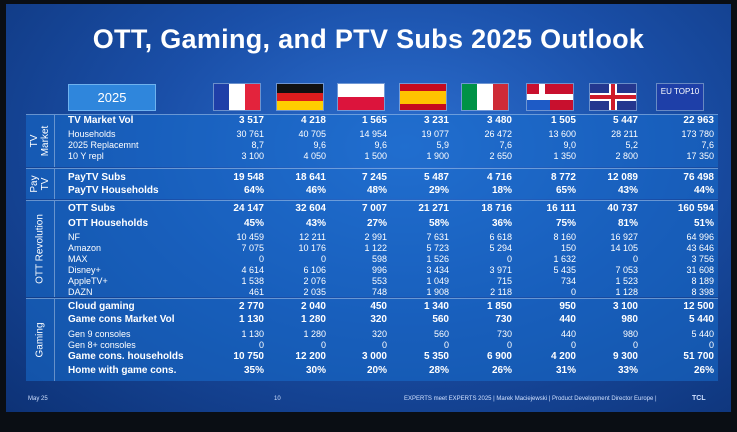 Image resolution: width=737 pixels, height=432 pixels. What do you see at coordinates (568, 334) in the screenshot?
I see `row-value: 440` at bounding box center [568, 334].